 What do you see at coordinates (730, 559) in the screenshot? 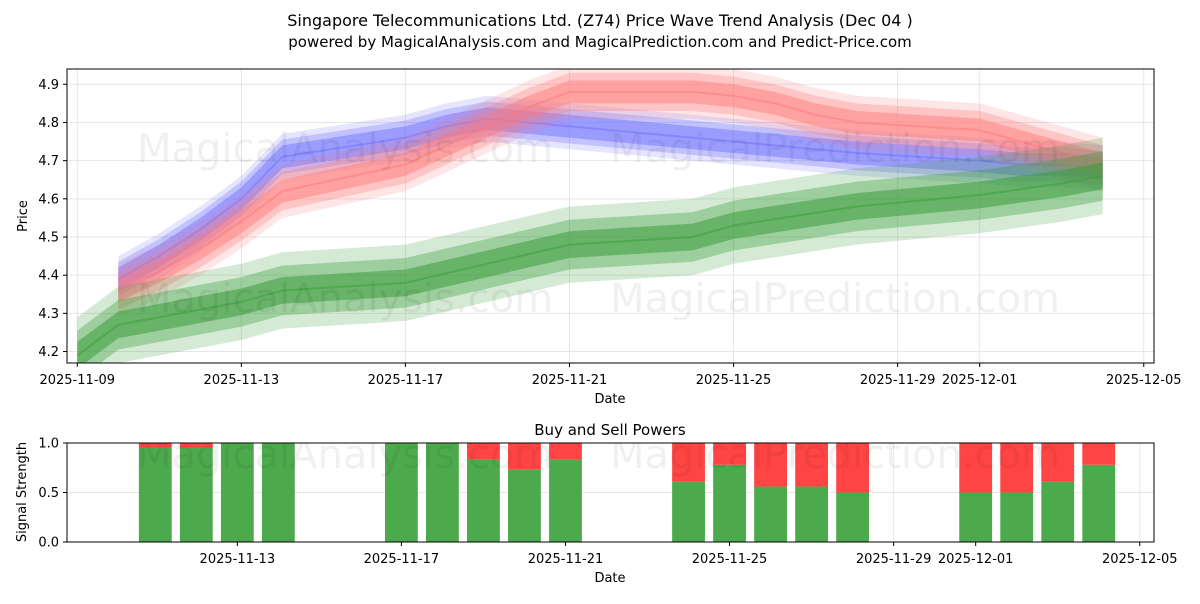
I see `signal-x-tick-label: 2025-11-25` at bounding box center [730, 559].